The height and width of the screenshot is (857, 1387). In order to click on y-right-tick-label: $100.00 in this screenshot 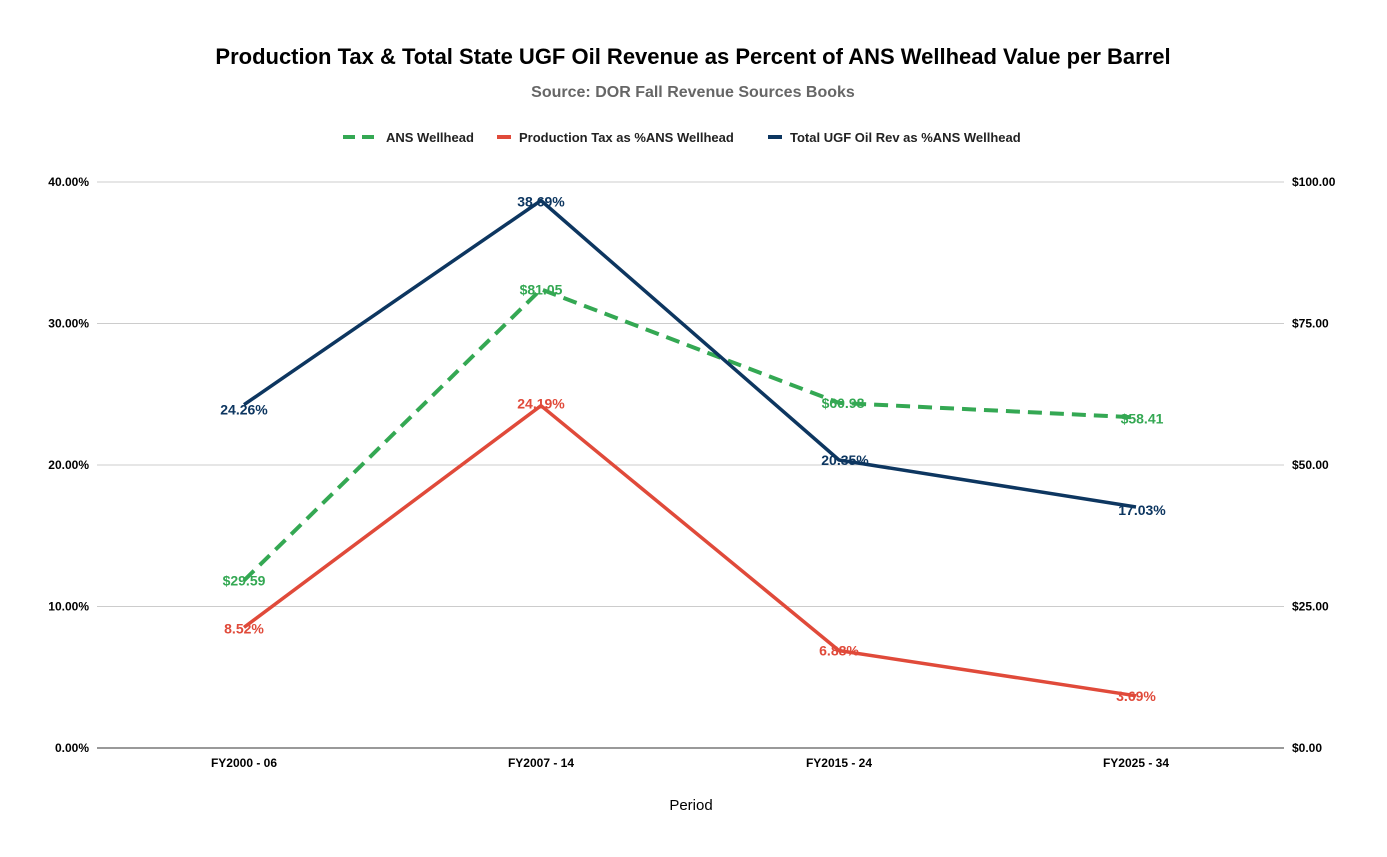, I will do `click(1314, 182)`.